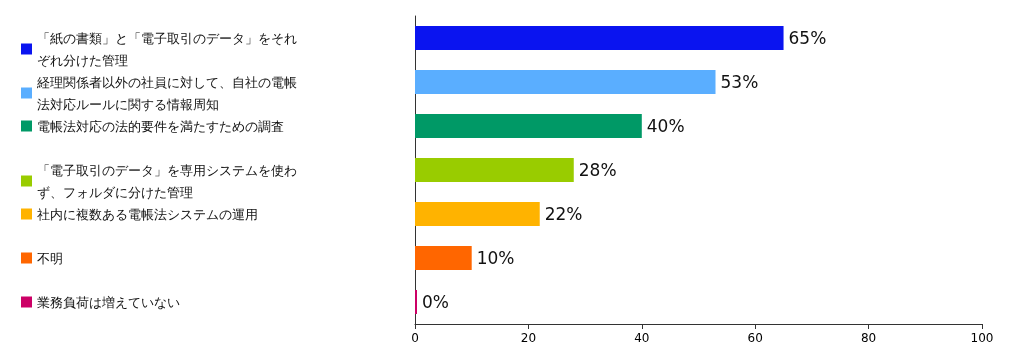 Image resolution: width=1010 pixels, height=364 pixels. Describe the element at coordinates (160, 126) in the screenshot. I see `legend-label: 電帳法対応の法的要件を満たすための調査` at that location.